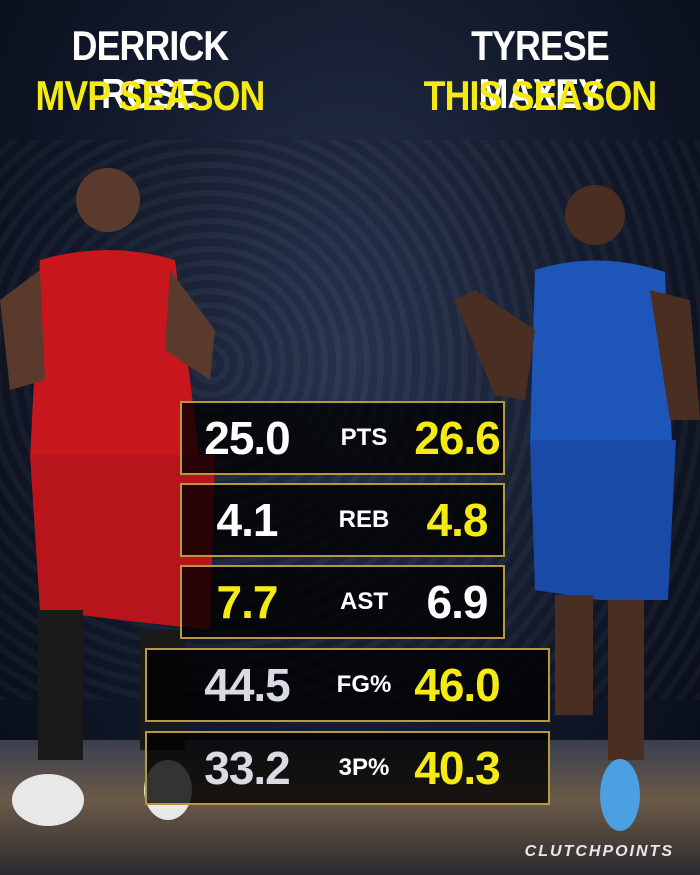 The height and width of the screenshot is (875, 700). What do you see at coordinates (540, 69) in the screenshot?
I see `right-player-name: TYRESE MAXEY` at bounding box center [540, 69].